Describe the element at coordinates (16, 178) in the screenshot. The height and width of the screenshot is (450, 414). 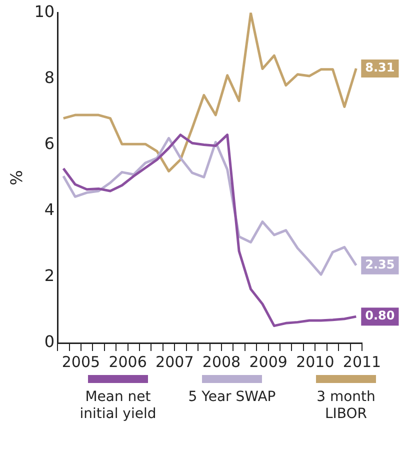
I see `y-axis-title: %` at that location.